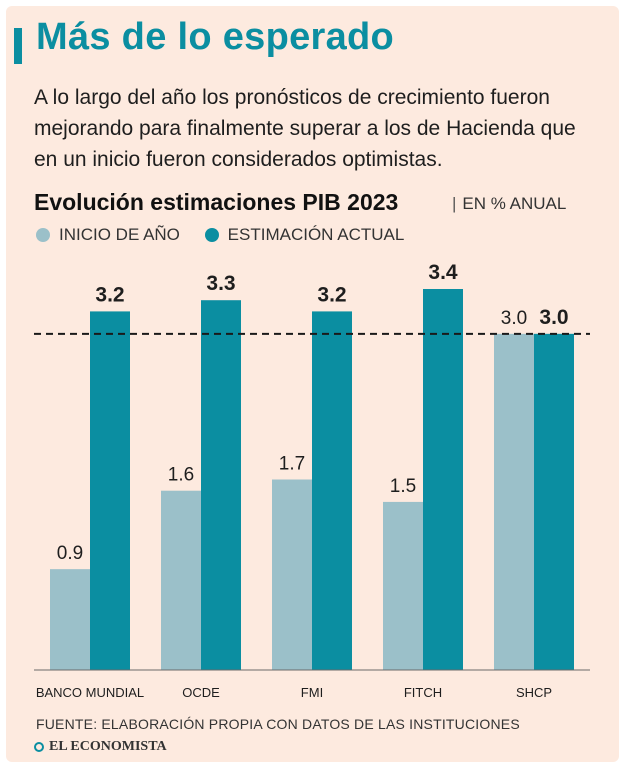 This screenshot has width=625, height=768. What do you see at coordinates (220, 283) in the screenshot?
I see `data-label-current-1: 3.3` at bounding box center [220, 283].